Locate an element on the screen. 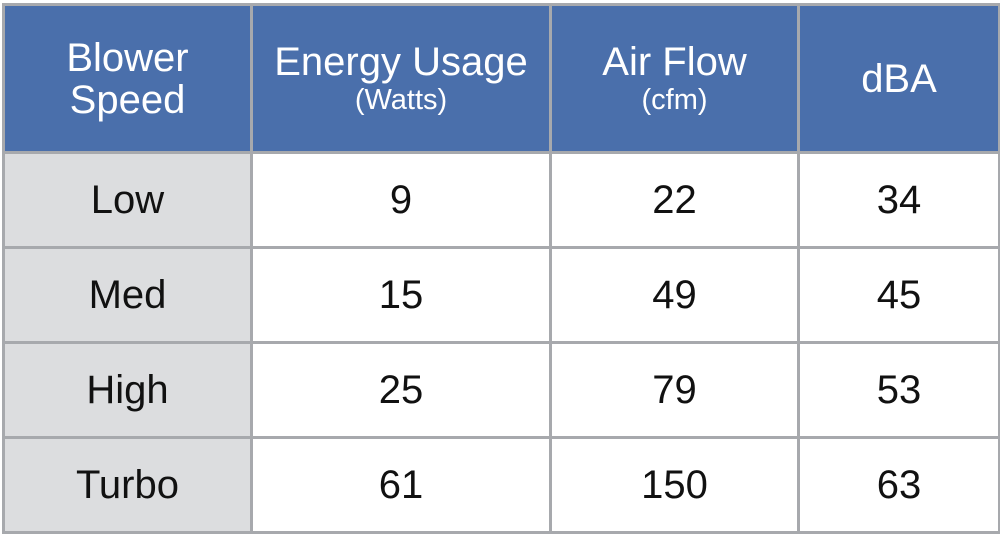 Image resolution: width=1000 pixels, height=534 pixels. header-blower-speed: Blower Speed is located at coordinates (127, 78).